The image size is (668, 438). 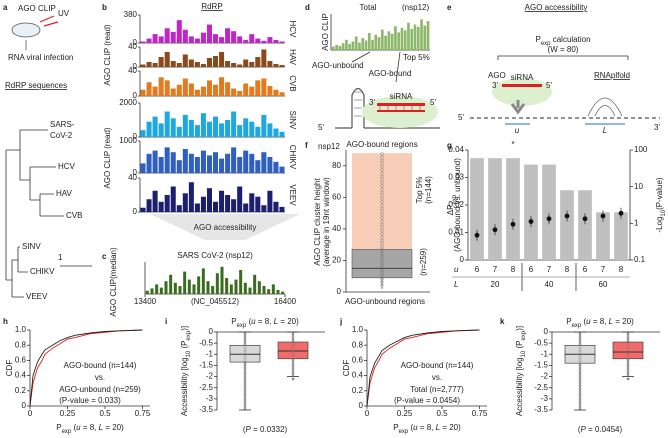 I want to click on title-part: = 20), so click(x=623, y=321).